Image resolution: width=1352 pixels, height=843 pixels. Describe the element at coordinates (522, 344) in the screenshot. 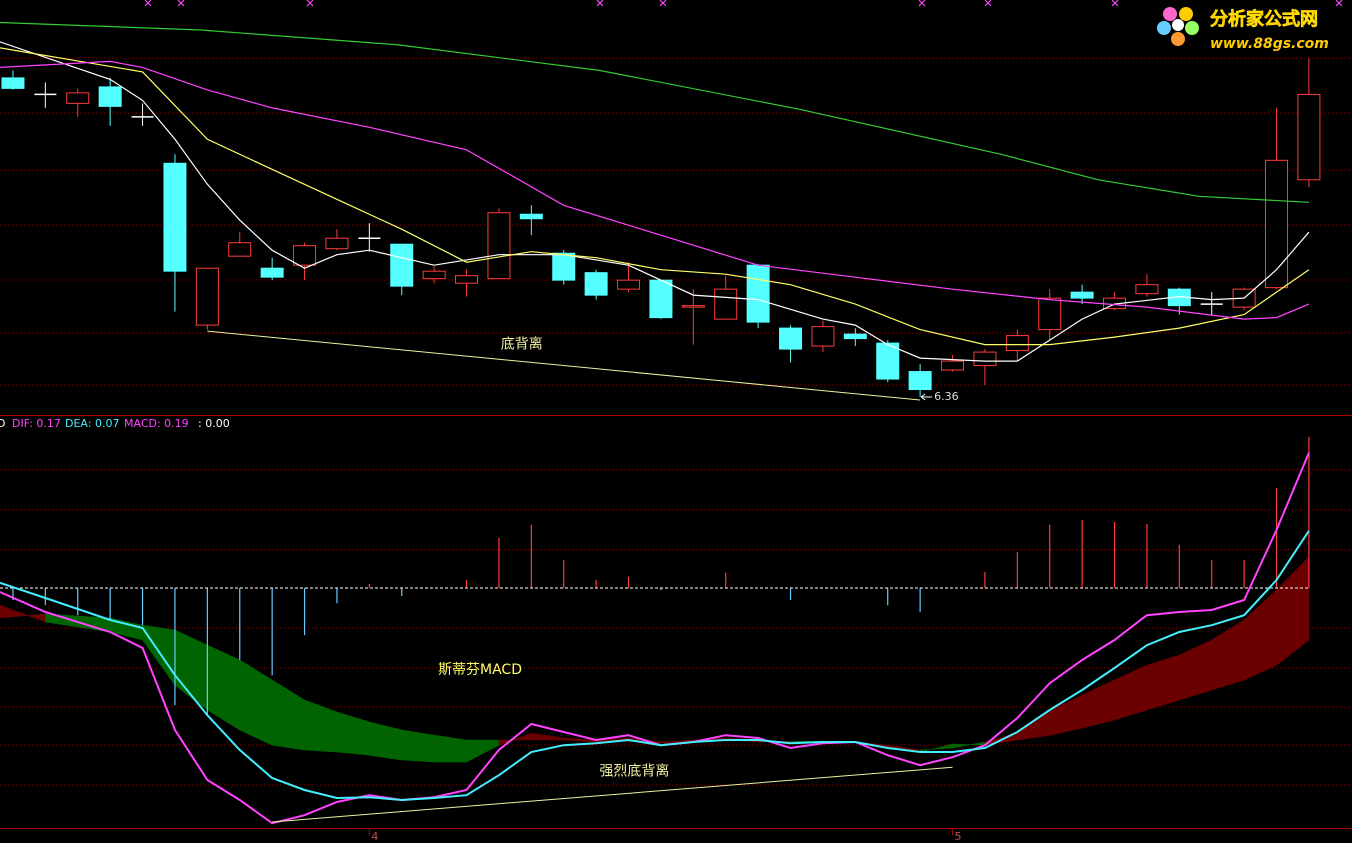

I see `divergence-label: 底背离` at that location.